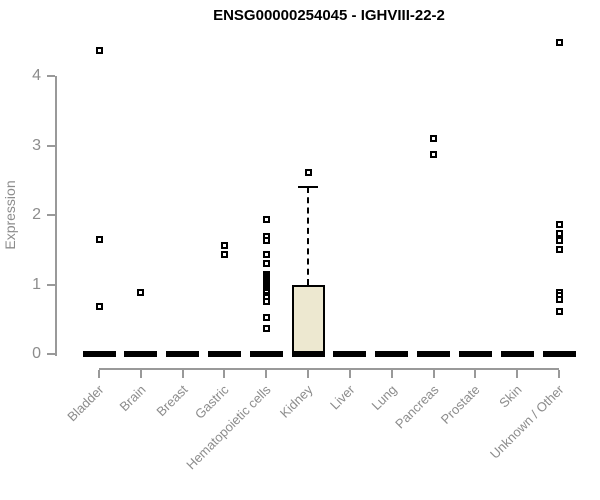  I want to click on chart-title: ENSG00000254045 - IGHVIII-22-2, so click(329, 15).